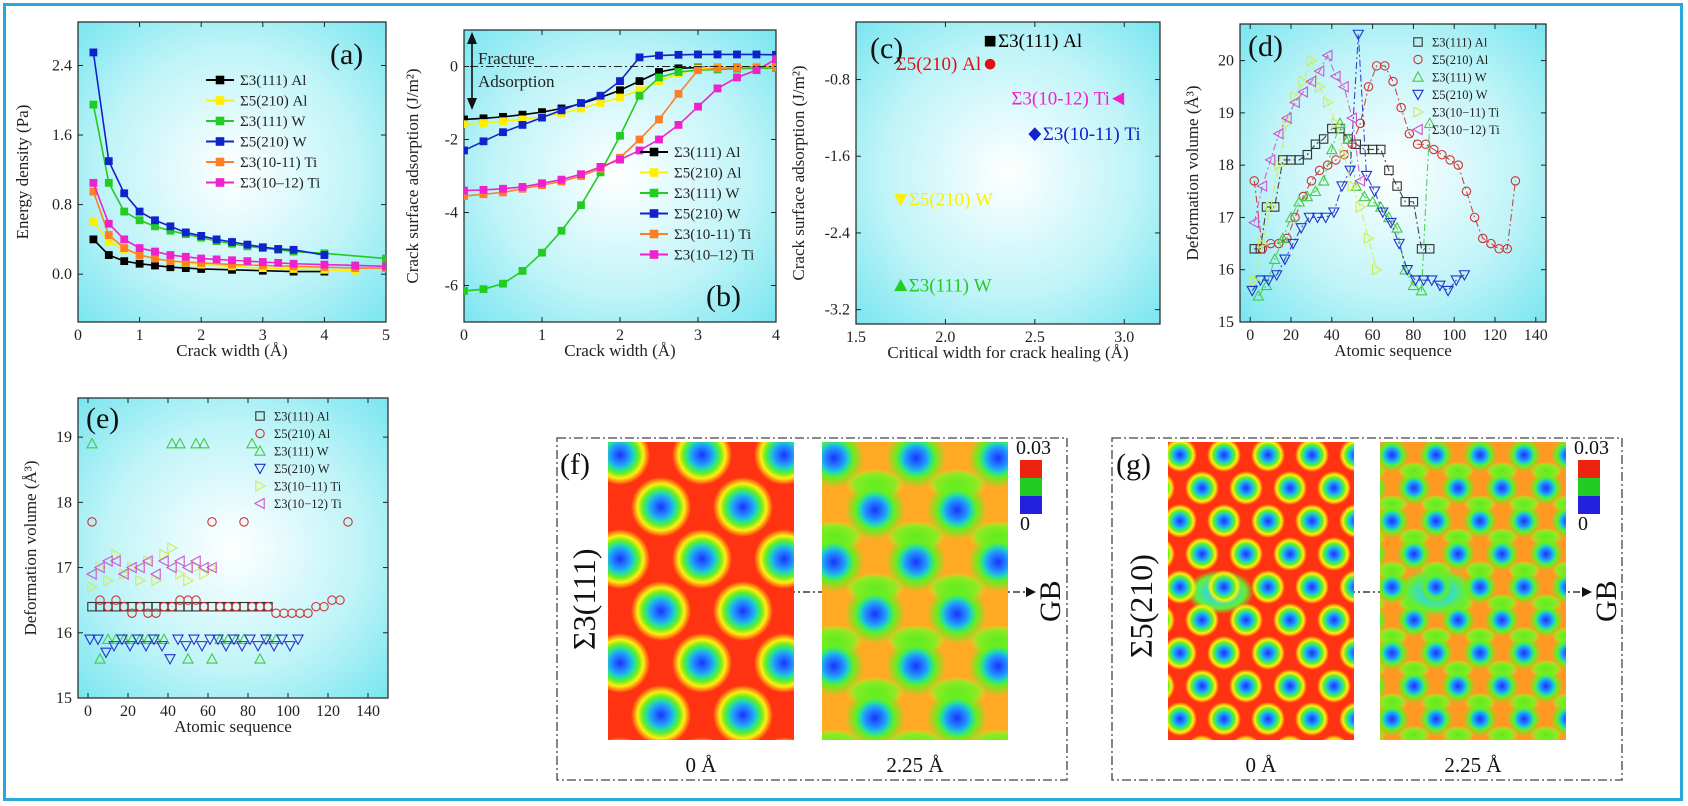 The height and width of the screenshot is (806, 1688). Describe the element at coordinates (1031, 592) in the screenshot. I see `gb-arrow-head` at that location.